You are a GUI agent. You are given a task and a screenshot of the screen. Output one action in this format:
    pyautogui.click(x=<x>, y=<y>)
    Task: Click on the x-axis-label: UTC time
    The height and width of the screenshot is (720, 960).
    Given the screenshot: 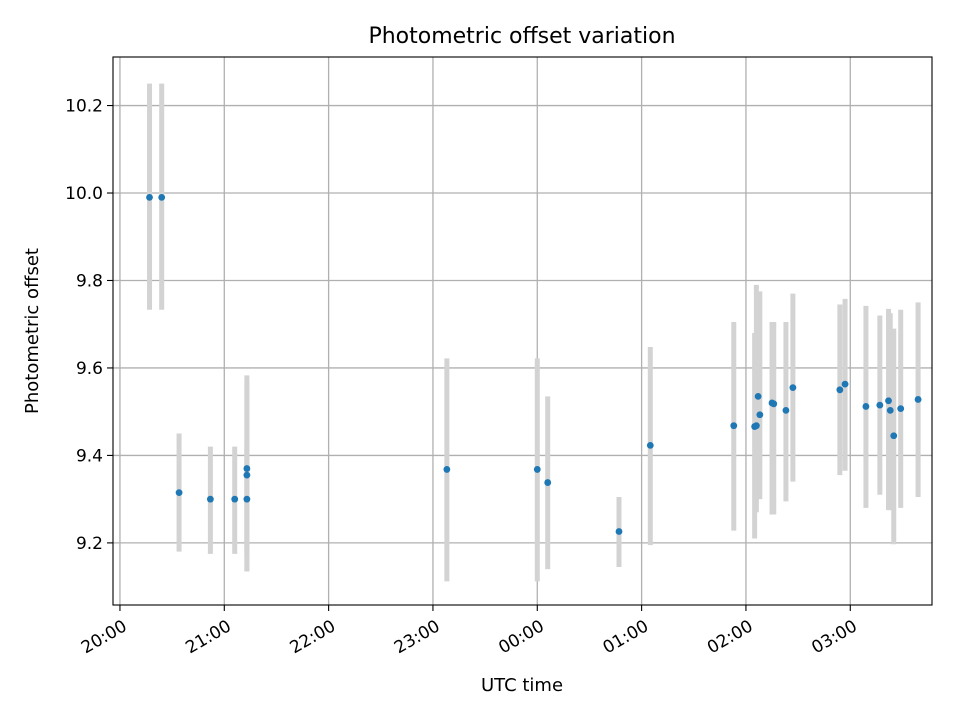 What is the action you would take?
    pyautogui.click(x=522, y=685)
    